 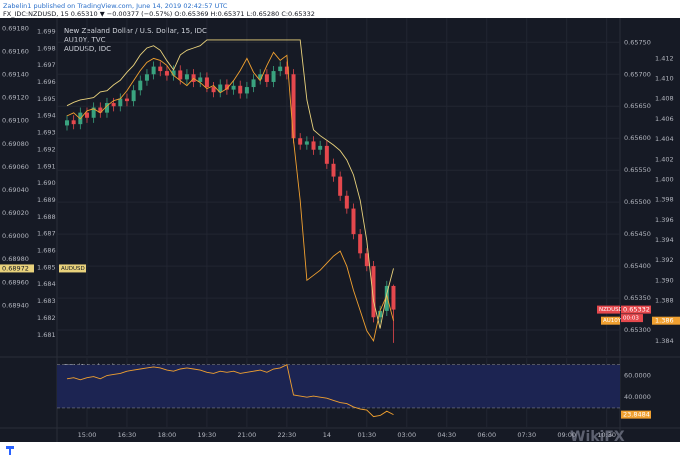 I want to click on y4-tick-label: 1.685, so click(x=46, y=267).